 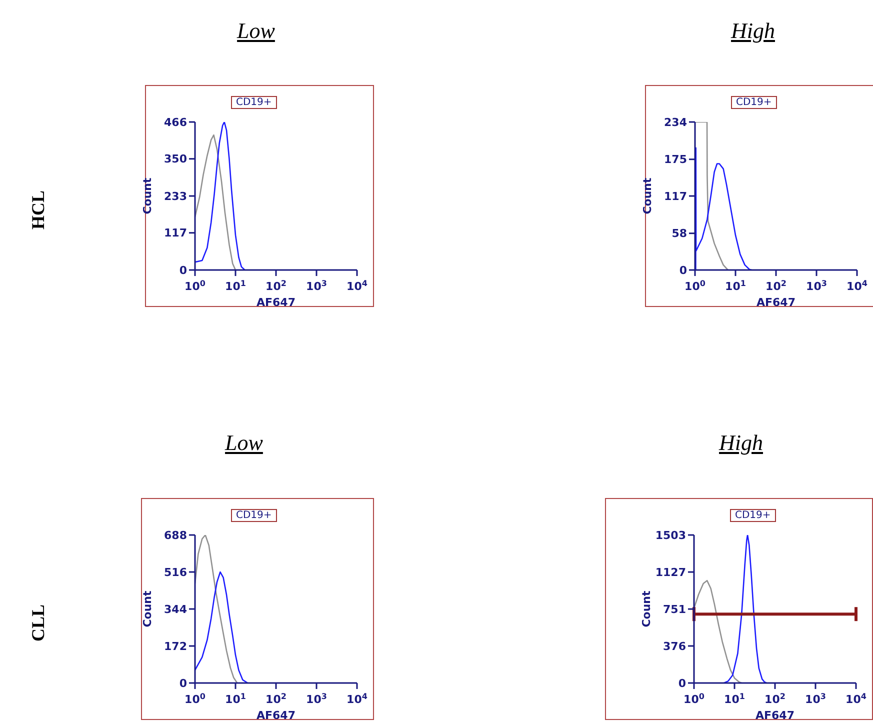 What do you see at coordinates (676, 122) in the screenshot?
I see `y-tick-label: 234` at bounding box center [676, 122].